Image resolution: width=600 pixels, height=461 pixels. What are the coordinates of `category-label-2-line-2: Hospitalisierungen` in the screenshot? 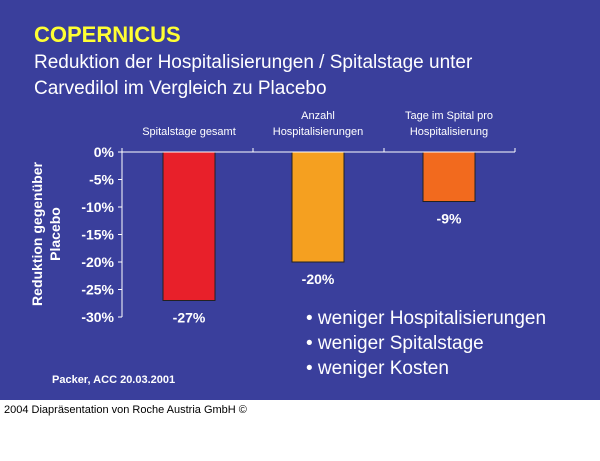 It's located at (318, 132).